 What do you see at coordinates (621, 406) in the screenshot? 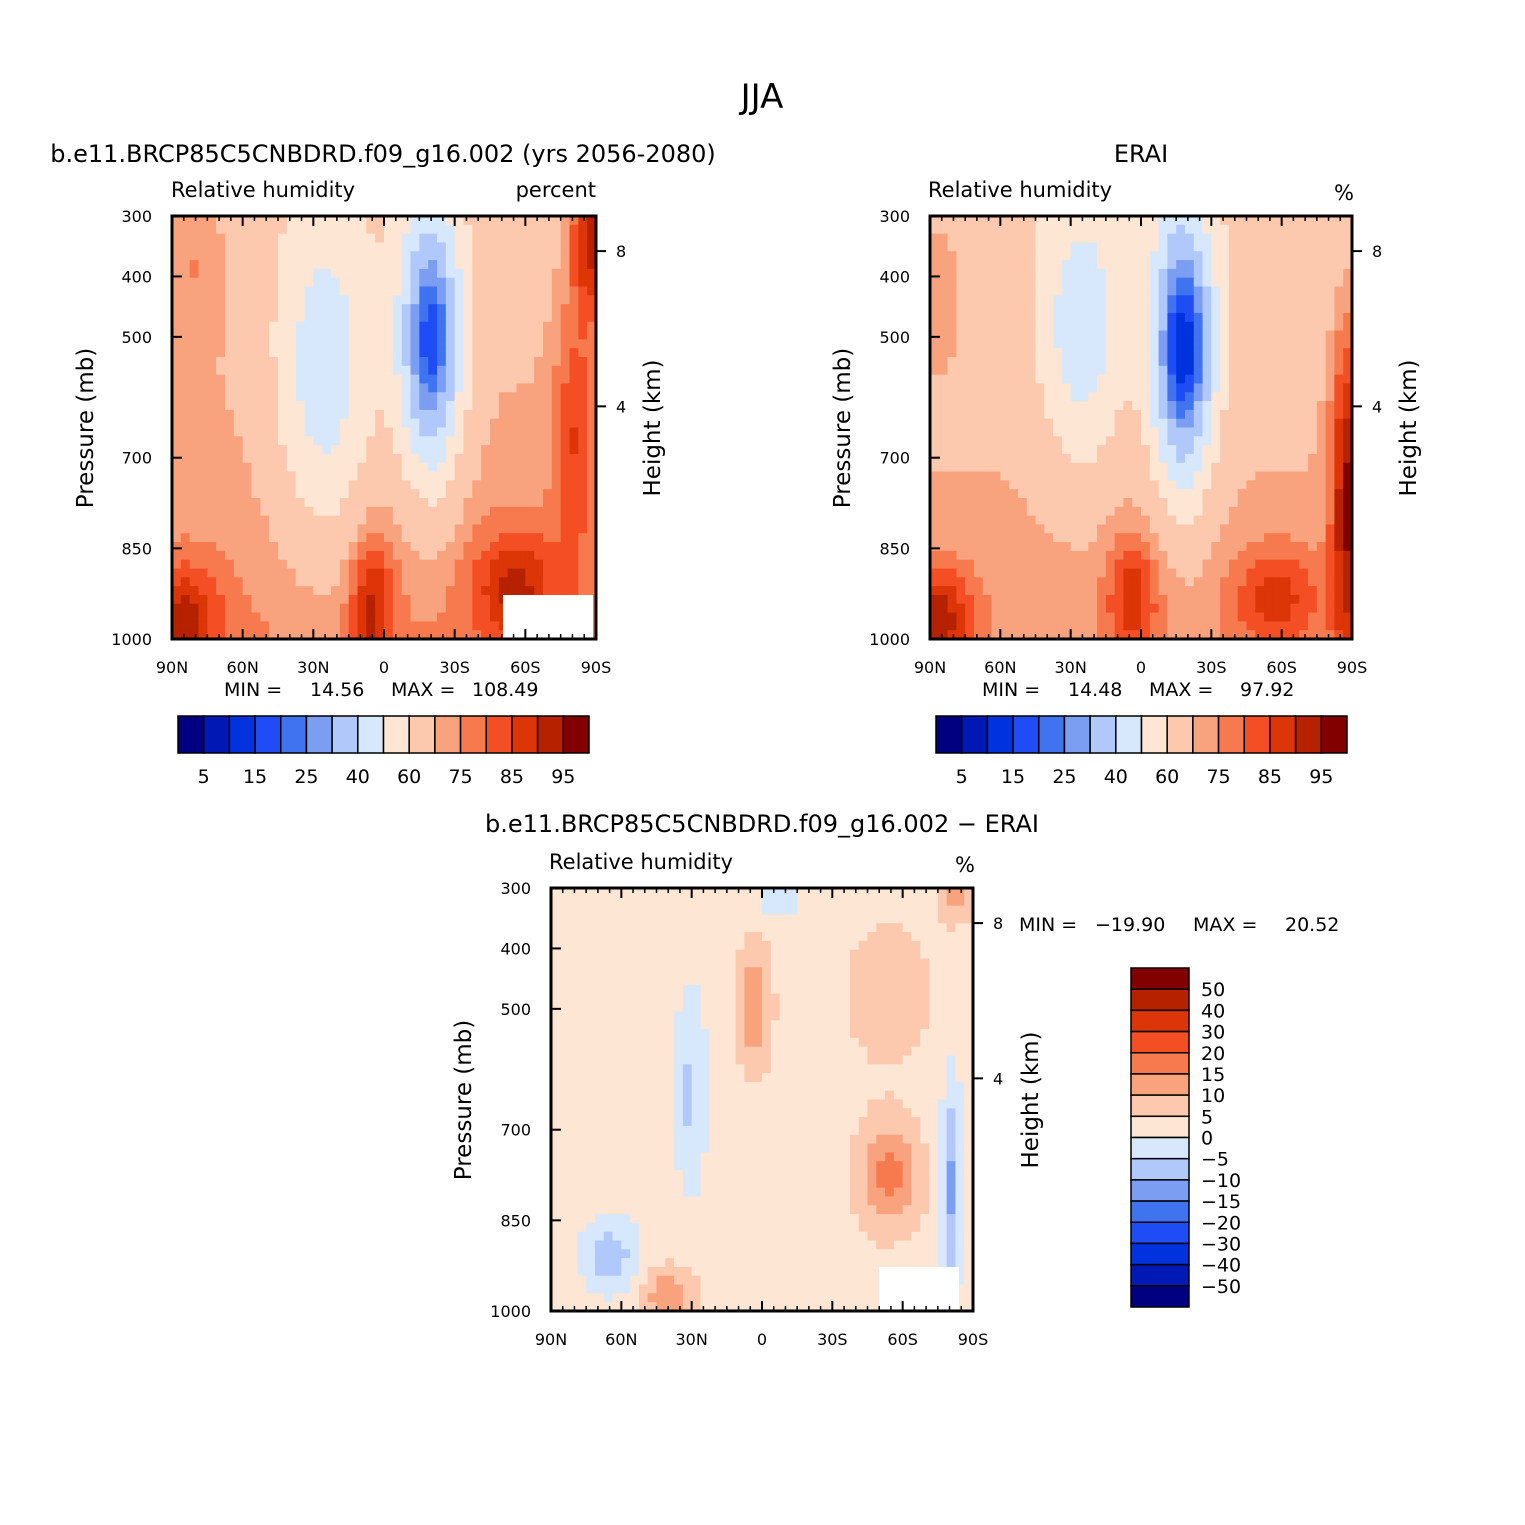
I see `y2-tick-label: 4` at bounding box center [621, 406].